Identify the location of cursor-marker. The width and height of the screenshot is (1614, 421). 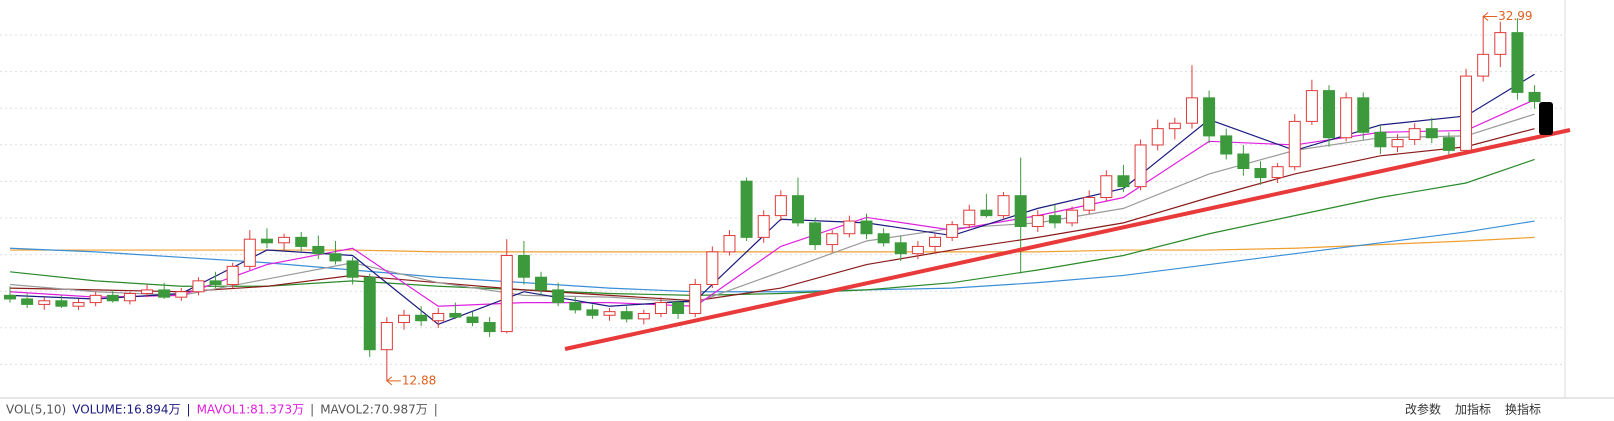
(1546, 118).